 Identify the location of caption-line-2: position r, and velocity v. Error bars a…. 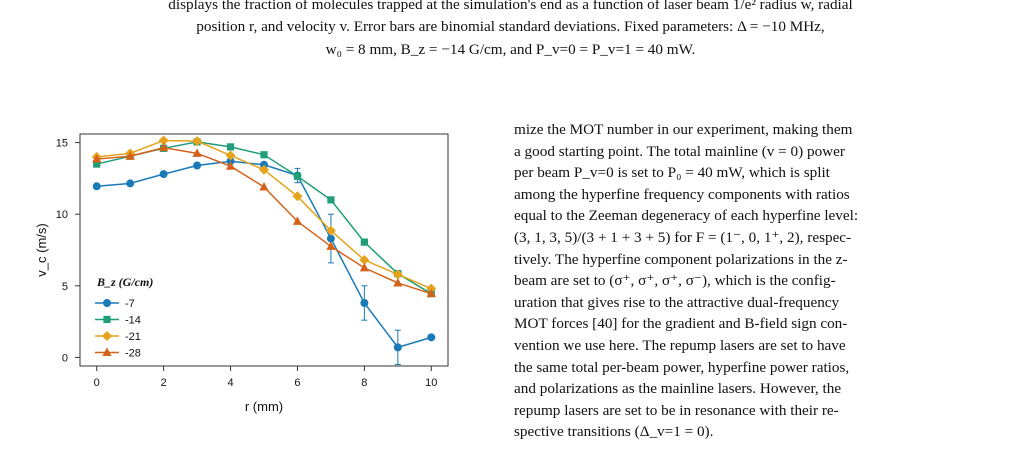
(510, 26).